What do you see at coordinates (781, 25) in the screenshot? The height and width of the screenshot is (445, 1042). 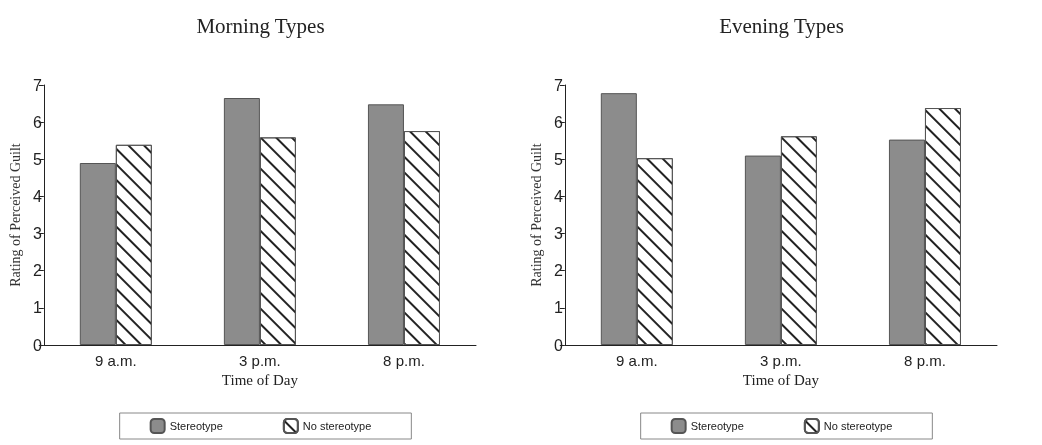 I see `chart-title: Evening Types` at bounding box center [781, 25].